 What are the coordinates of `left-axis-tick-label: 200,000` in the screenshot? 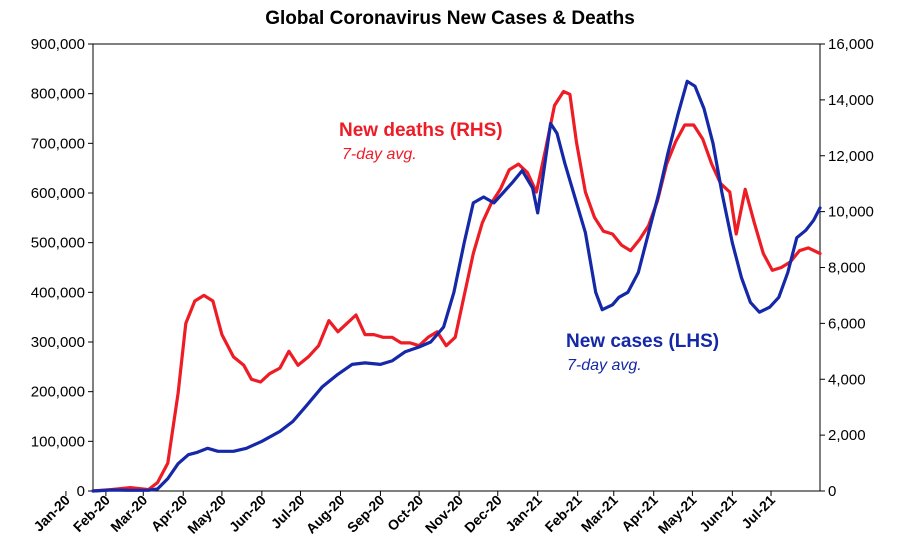 It's located at (58, 392).